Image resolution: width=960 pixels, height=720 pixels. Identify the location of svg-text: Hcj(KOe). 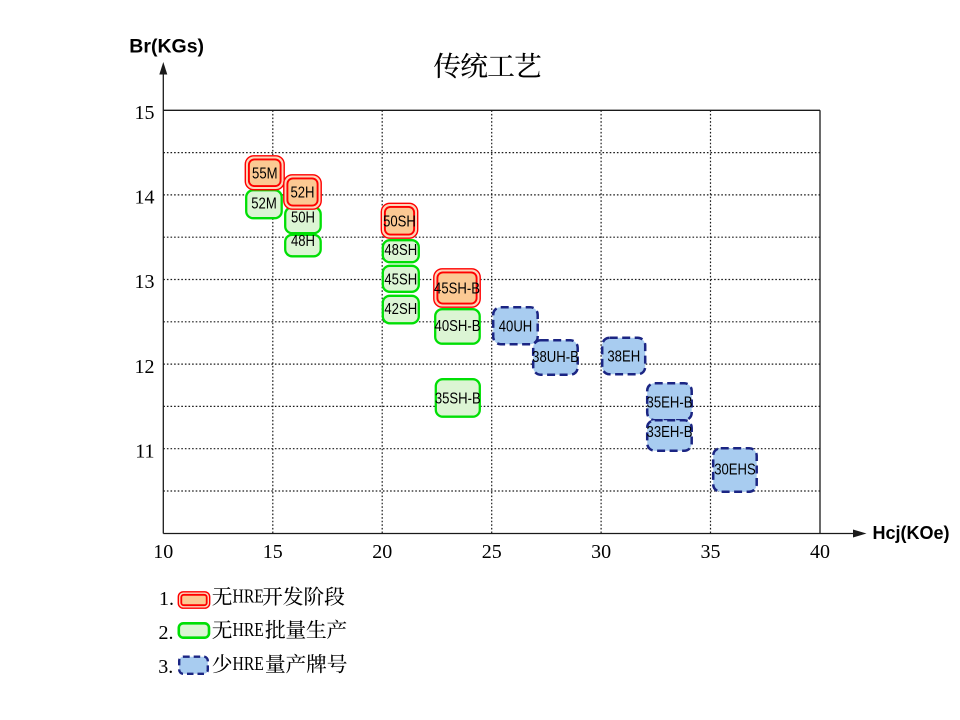
(911, 533).